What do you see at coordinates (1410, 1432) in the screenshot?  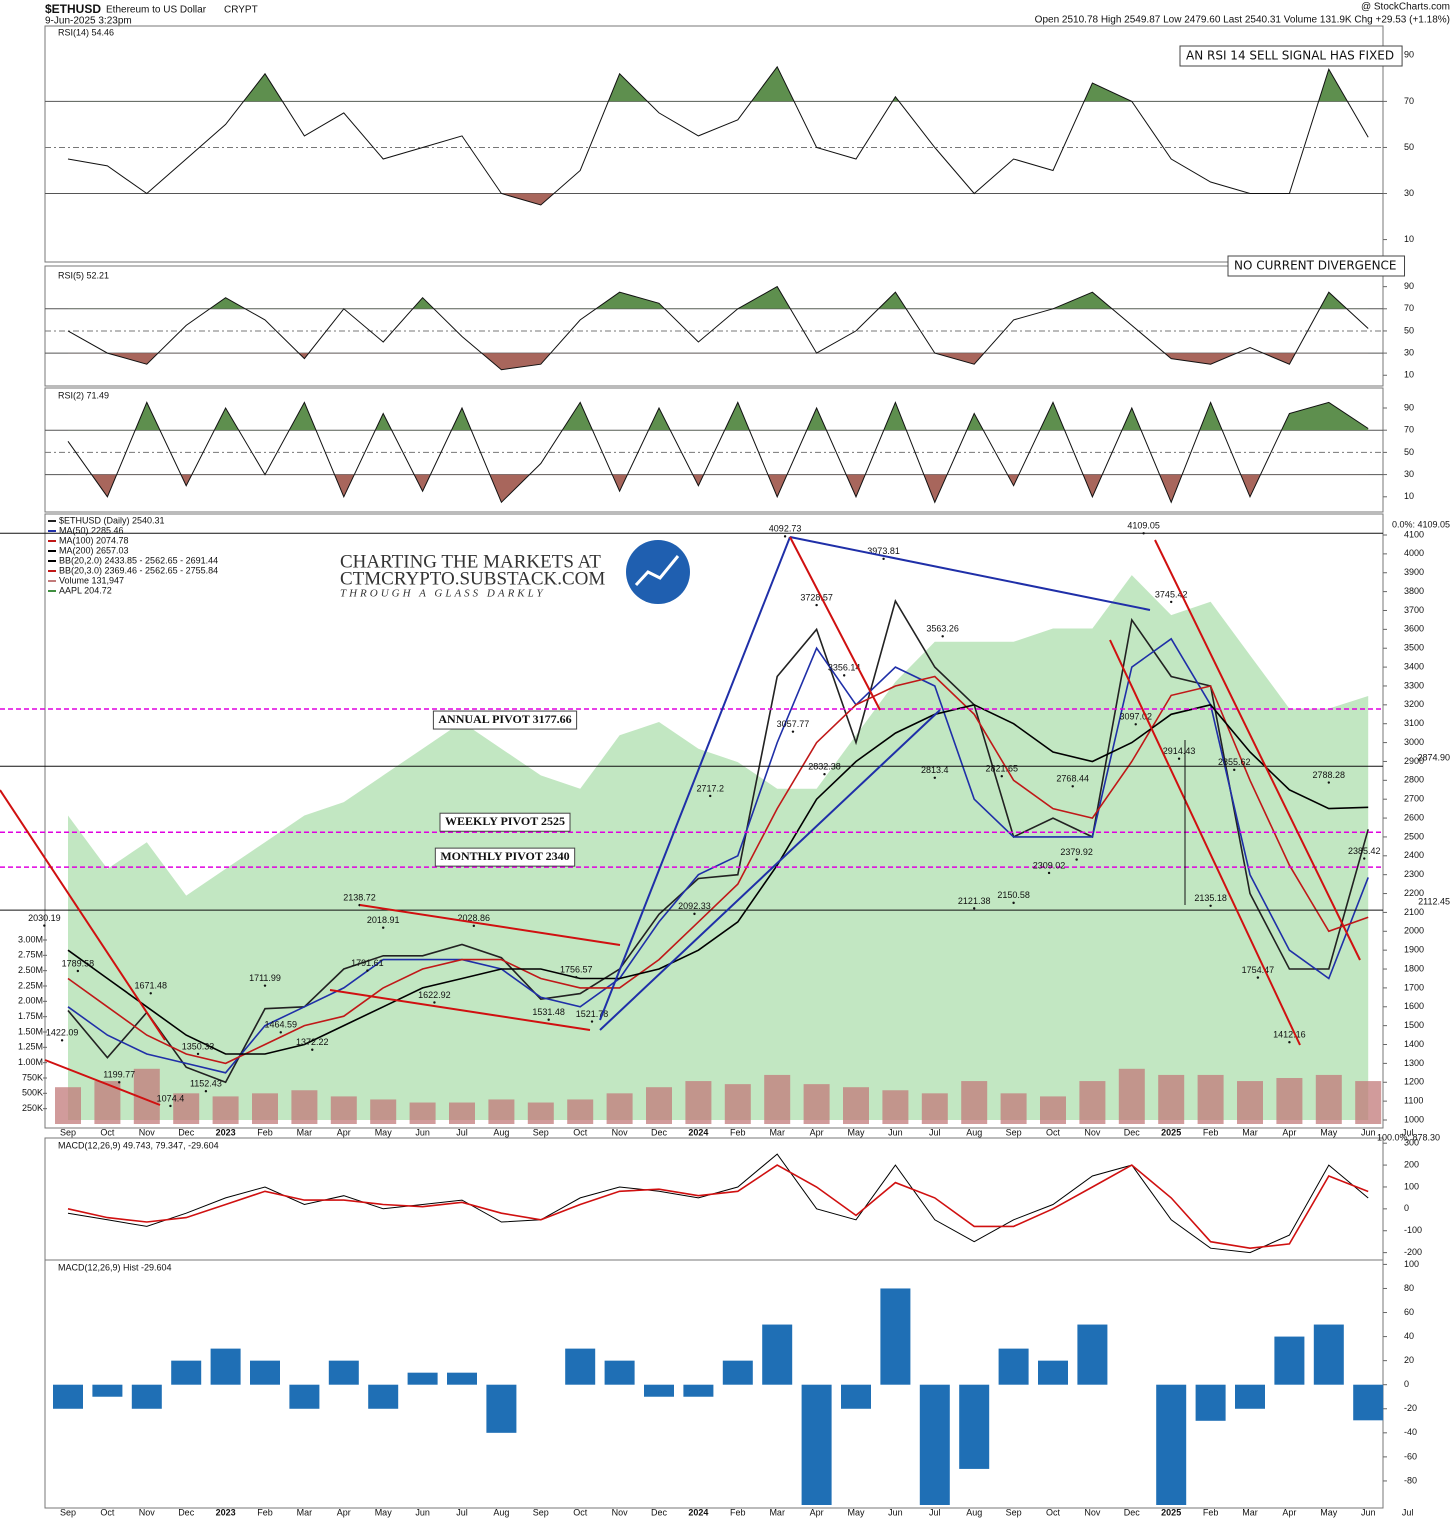 I see `y-tick-label: -40` at bounding box center [1410, 1432].